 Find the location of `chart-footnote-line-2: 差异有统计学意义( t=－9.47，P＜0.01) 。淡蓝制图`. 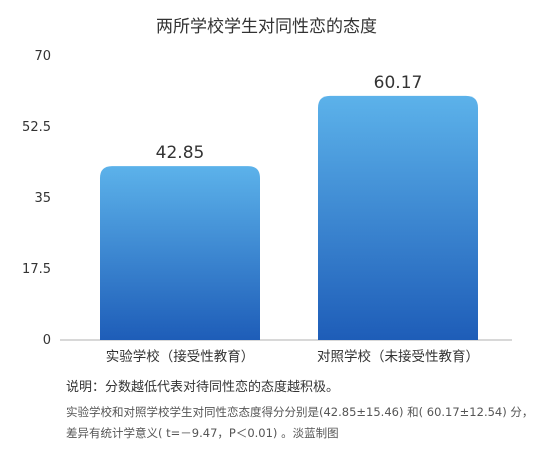

chart-footnote-line-2: 差异有统计学意义( t=－9.47，P＜0.01) 。淡蓝制图 is located at coordinates (202, 433).